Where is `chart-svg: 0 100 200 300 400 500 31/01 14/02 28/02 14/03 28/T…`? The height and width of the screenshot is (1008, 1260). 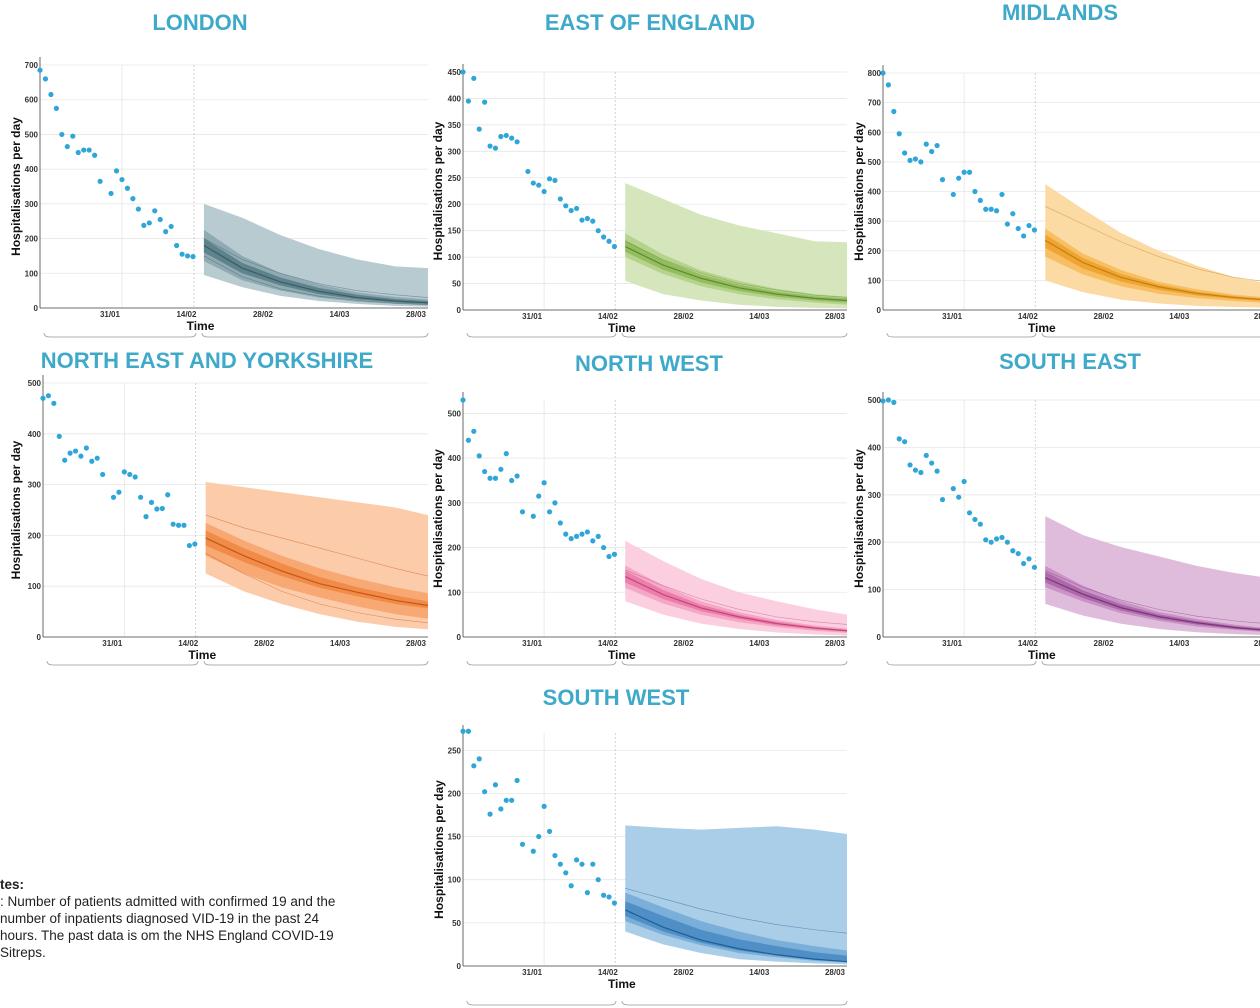
chart-svg: 0 100 200 300 400 500 31/01 14/02 28/02 14/03 28/T… is located at coordinates (1056, 529).